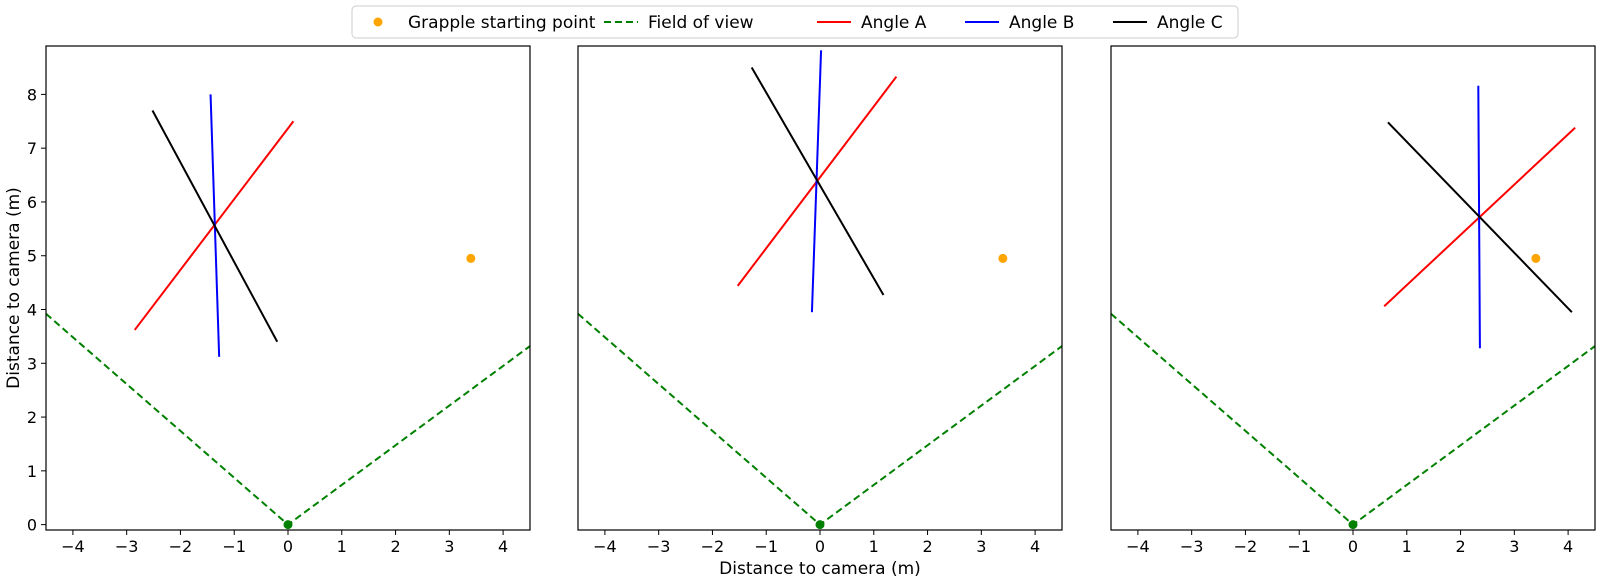 Image resolution: width=1600 pixels, height=582 pixels. Describe the element at coordinates (32, 256) in the screenshot. I see `y-tick-label: 5` at that location.